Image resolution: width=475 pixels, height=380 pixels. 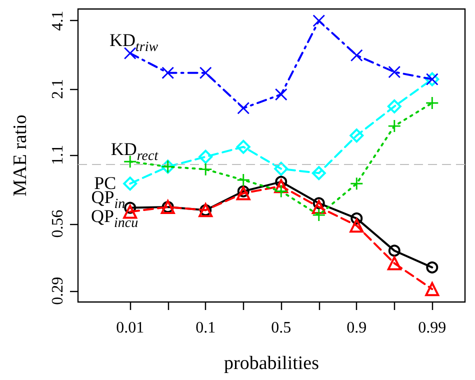 What do you see at coordinates (58, 224) in the screenshot?
I see `y-tick-label: 0.56` at bounding box center [58, 224].